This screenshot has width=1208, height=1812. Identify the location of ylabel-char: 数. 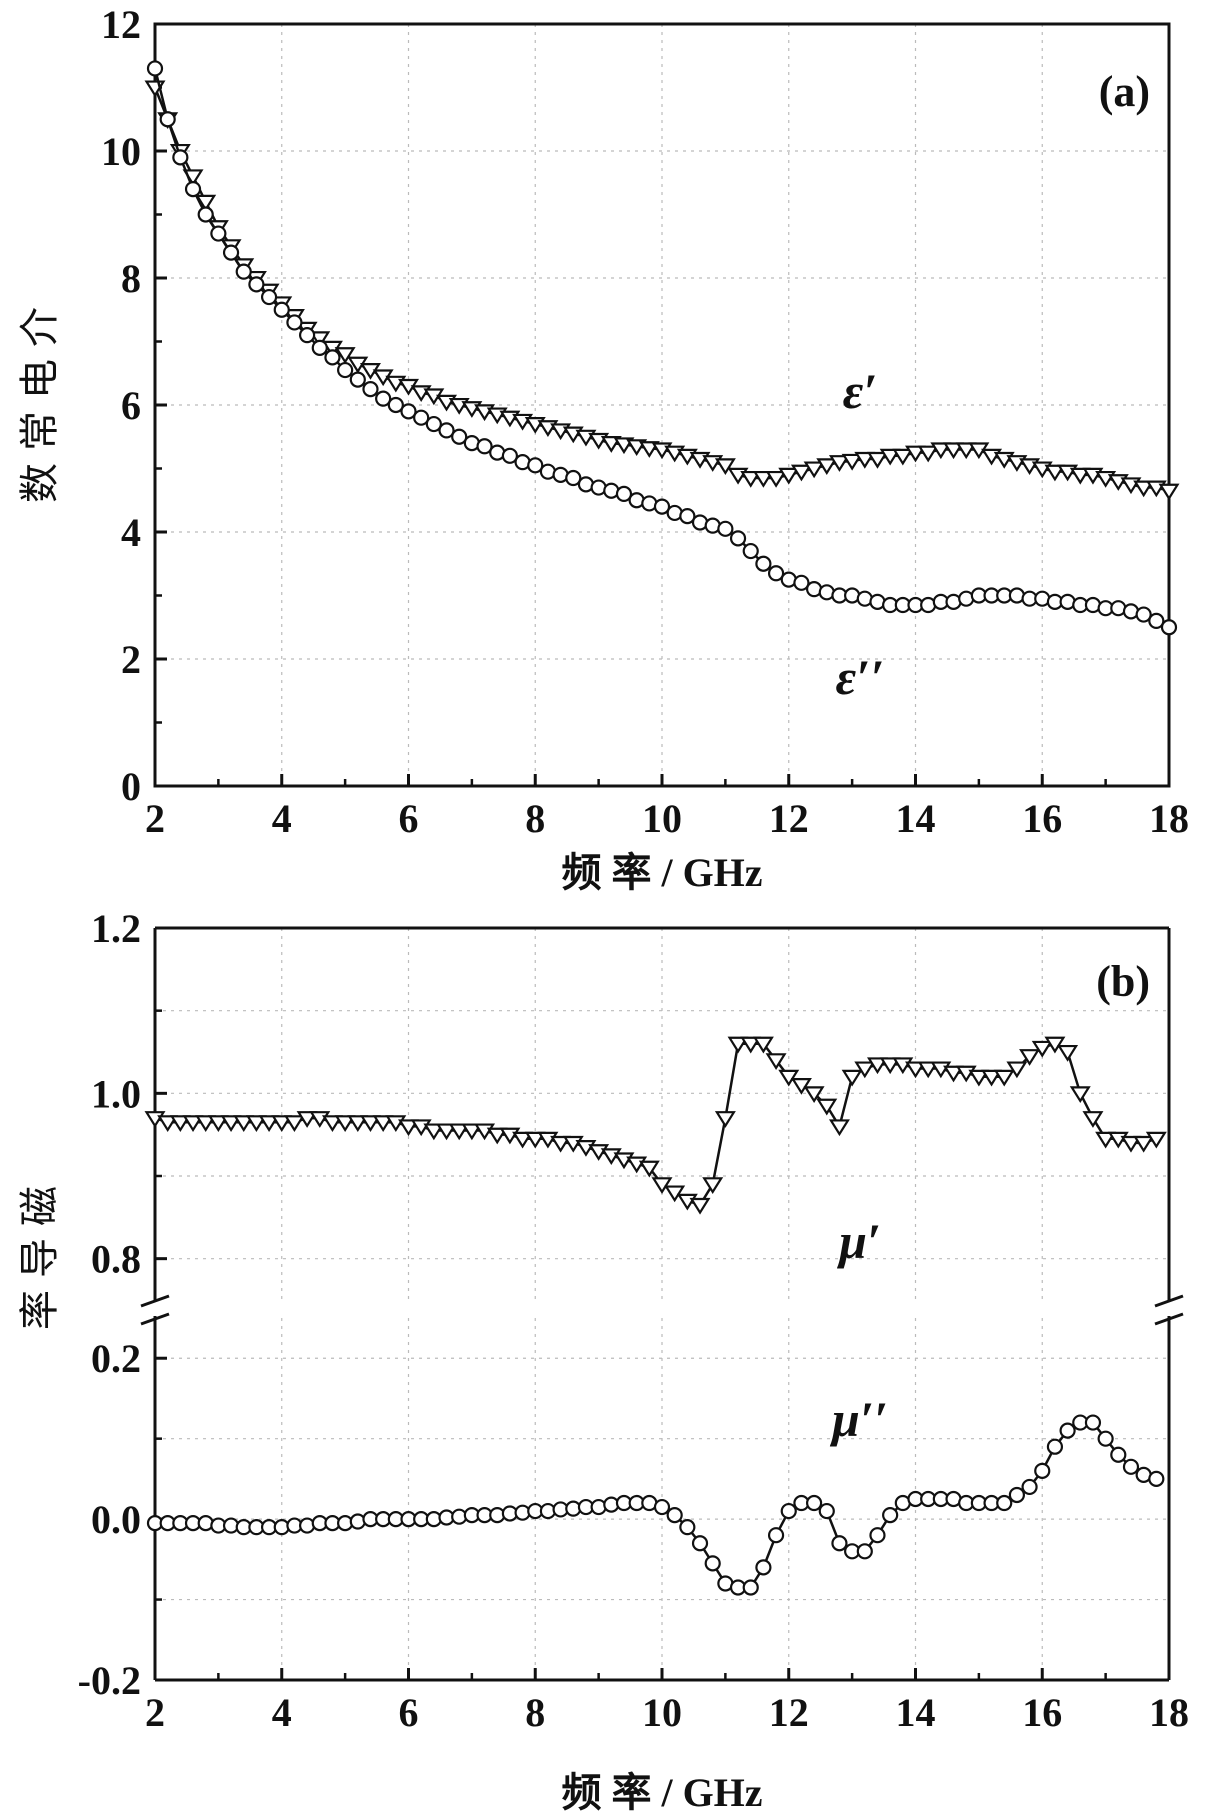
(40, 483).